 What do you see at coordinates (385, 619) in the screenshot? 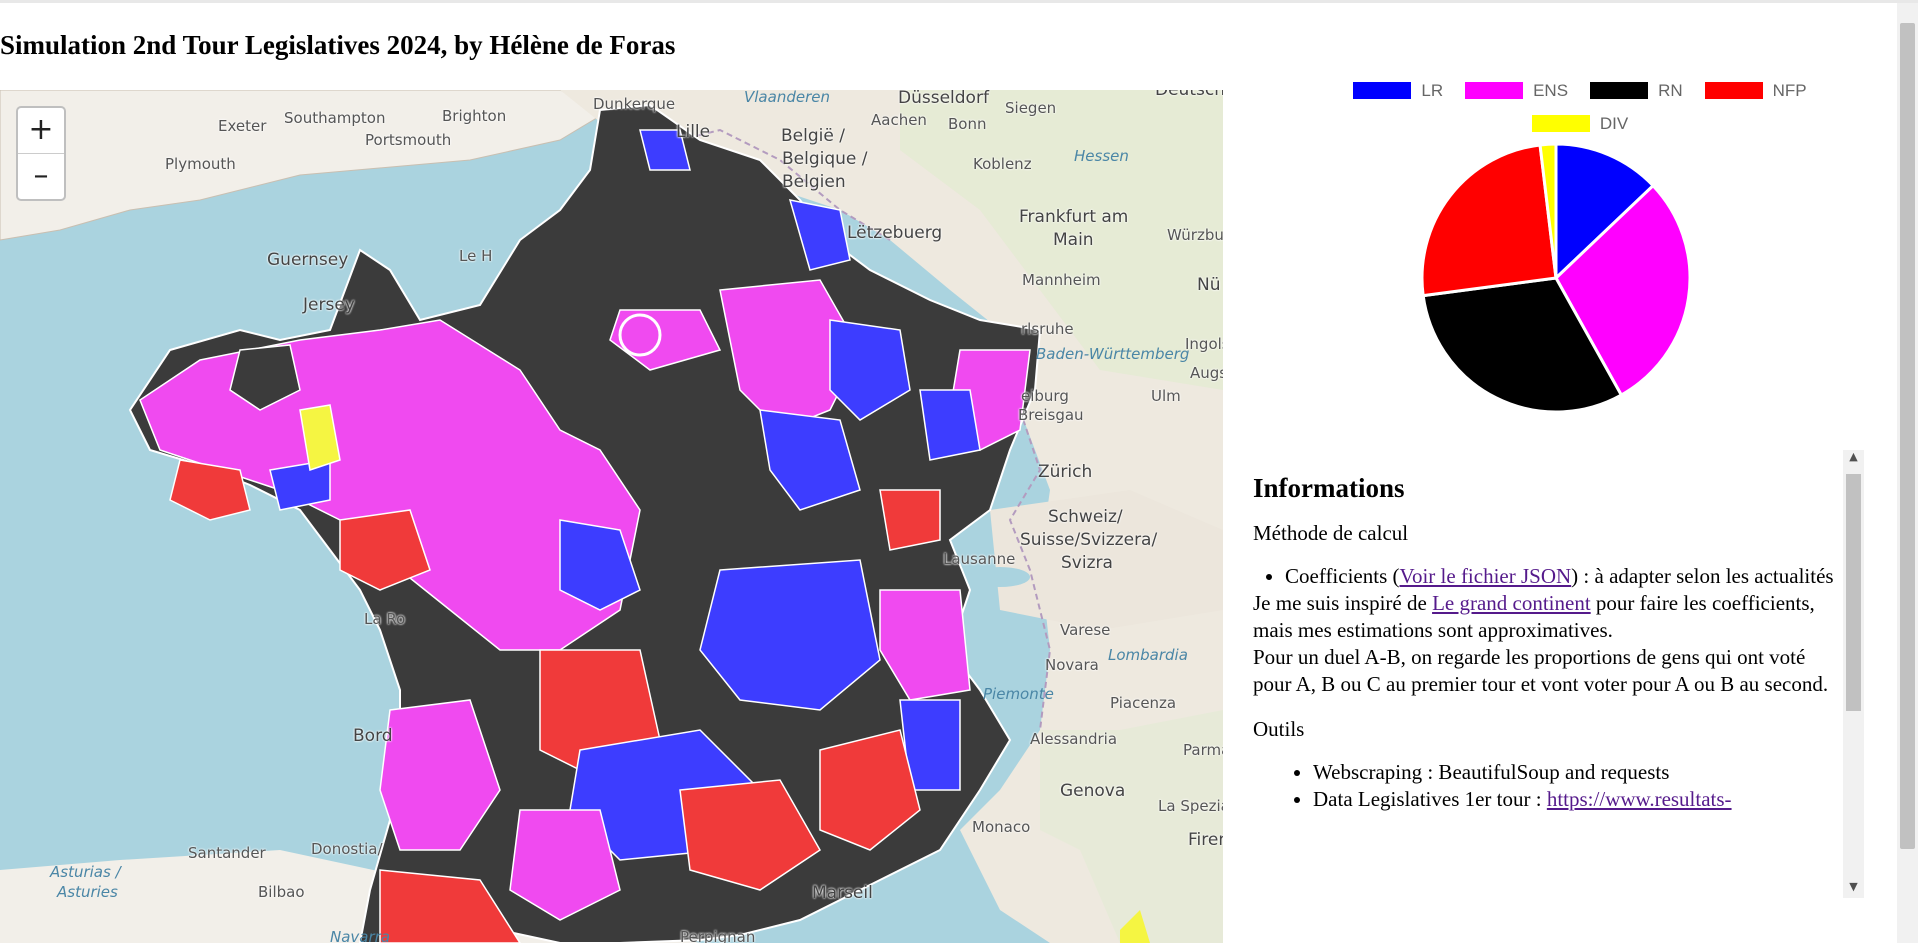
I see `map-label-larochelle: La Ro` at bounding box center [385, 619].